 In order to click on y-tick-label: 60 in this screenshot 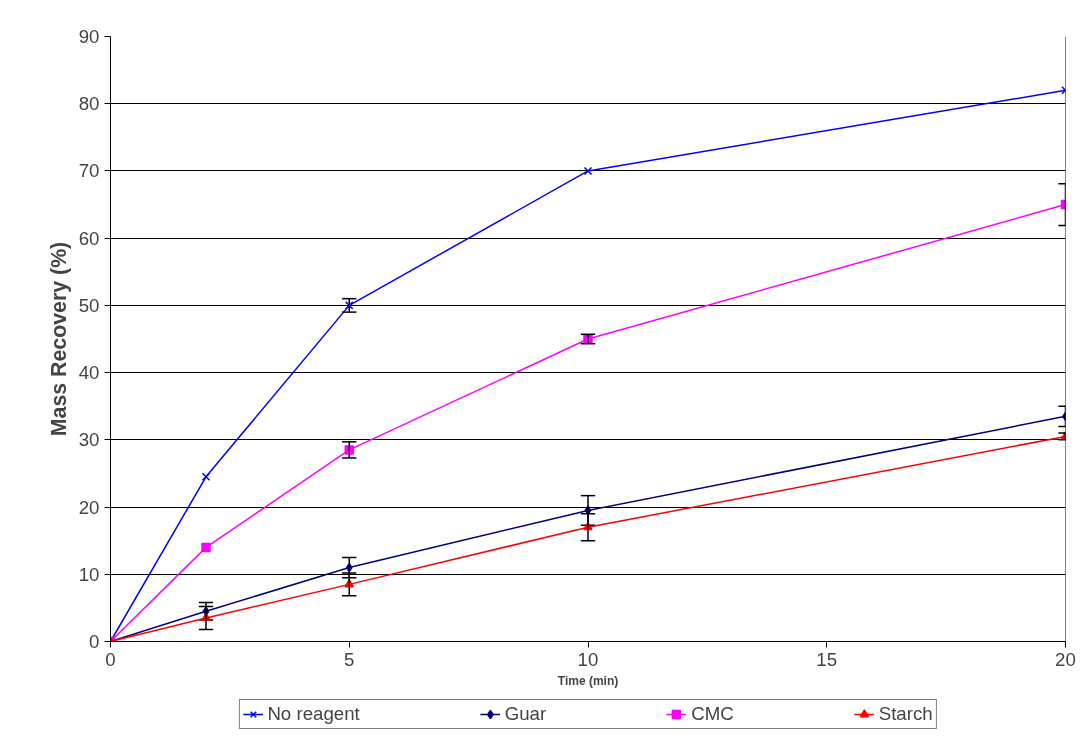, I will do `click(89, 238)`.